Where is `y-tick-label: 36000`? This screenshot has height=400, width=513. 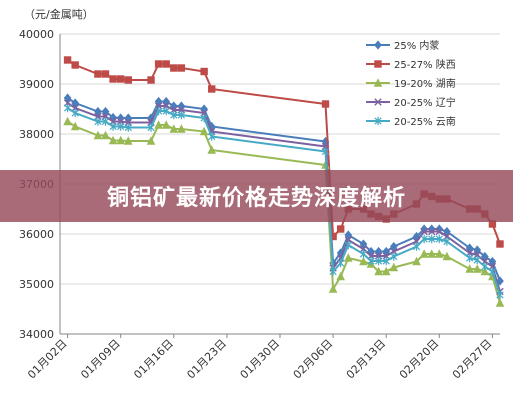 y-tick-label: 36000 is located at coordinates (36, 234).